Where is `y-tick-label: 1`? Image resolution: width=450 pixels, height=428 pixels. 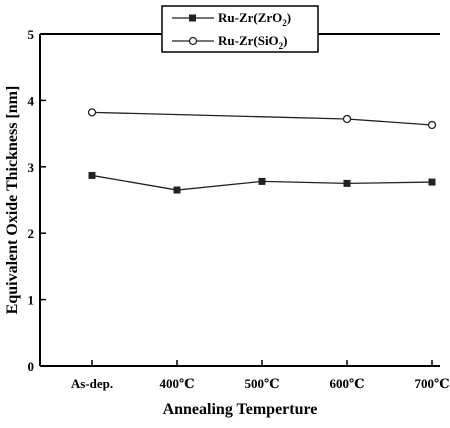
y-tick-label: 1 is located at coordinates (31, 300).